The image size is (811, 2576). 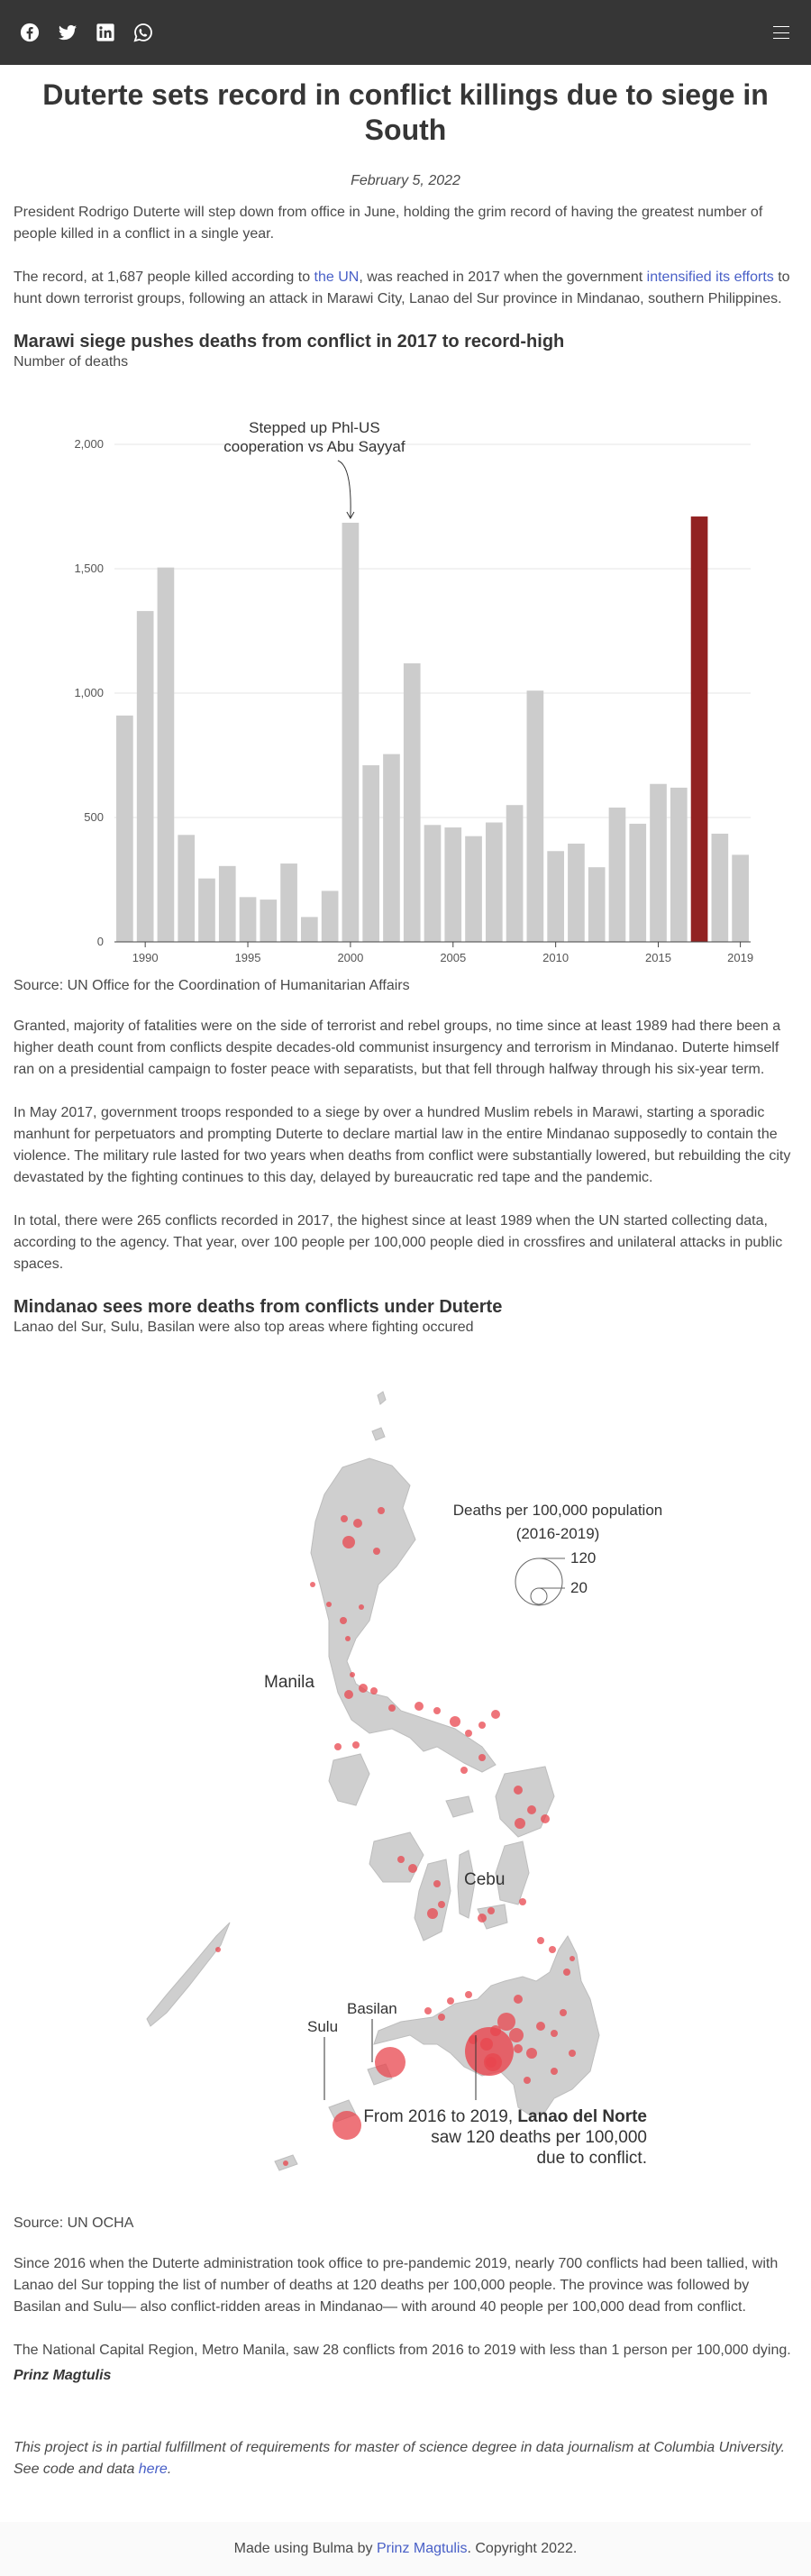 I want to click on y-tick-label: 1,500, so click(x=89, y=568).